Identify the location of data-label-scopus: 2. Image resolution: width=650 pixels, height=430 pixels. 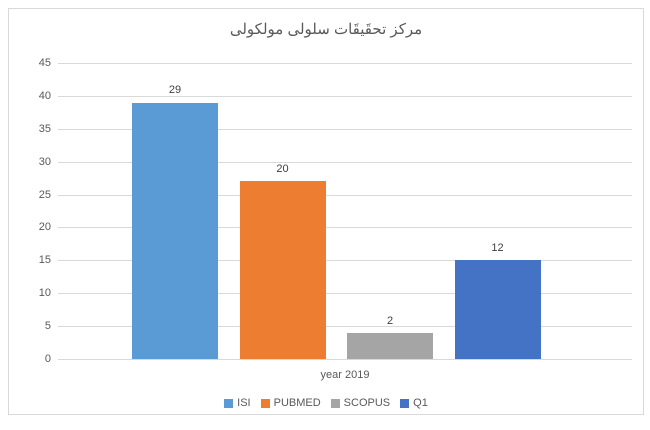
(390, 320).